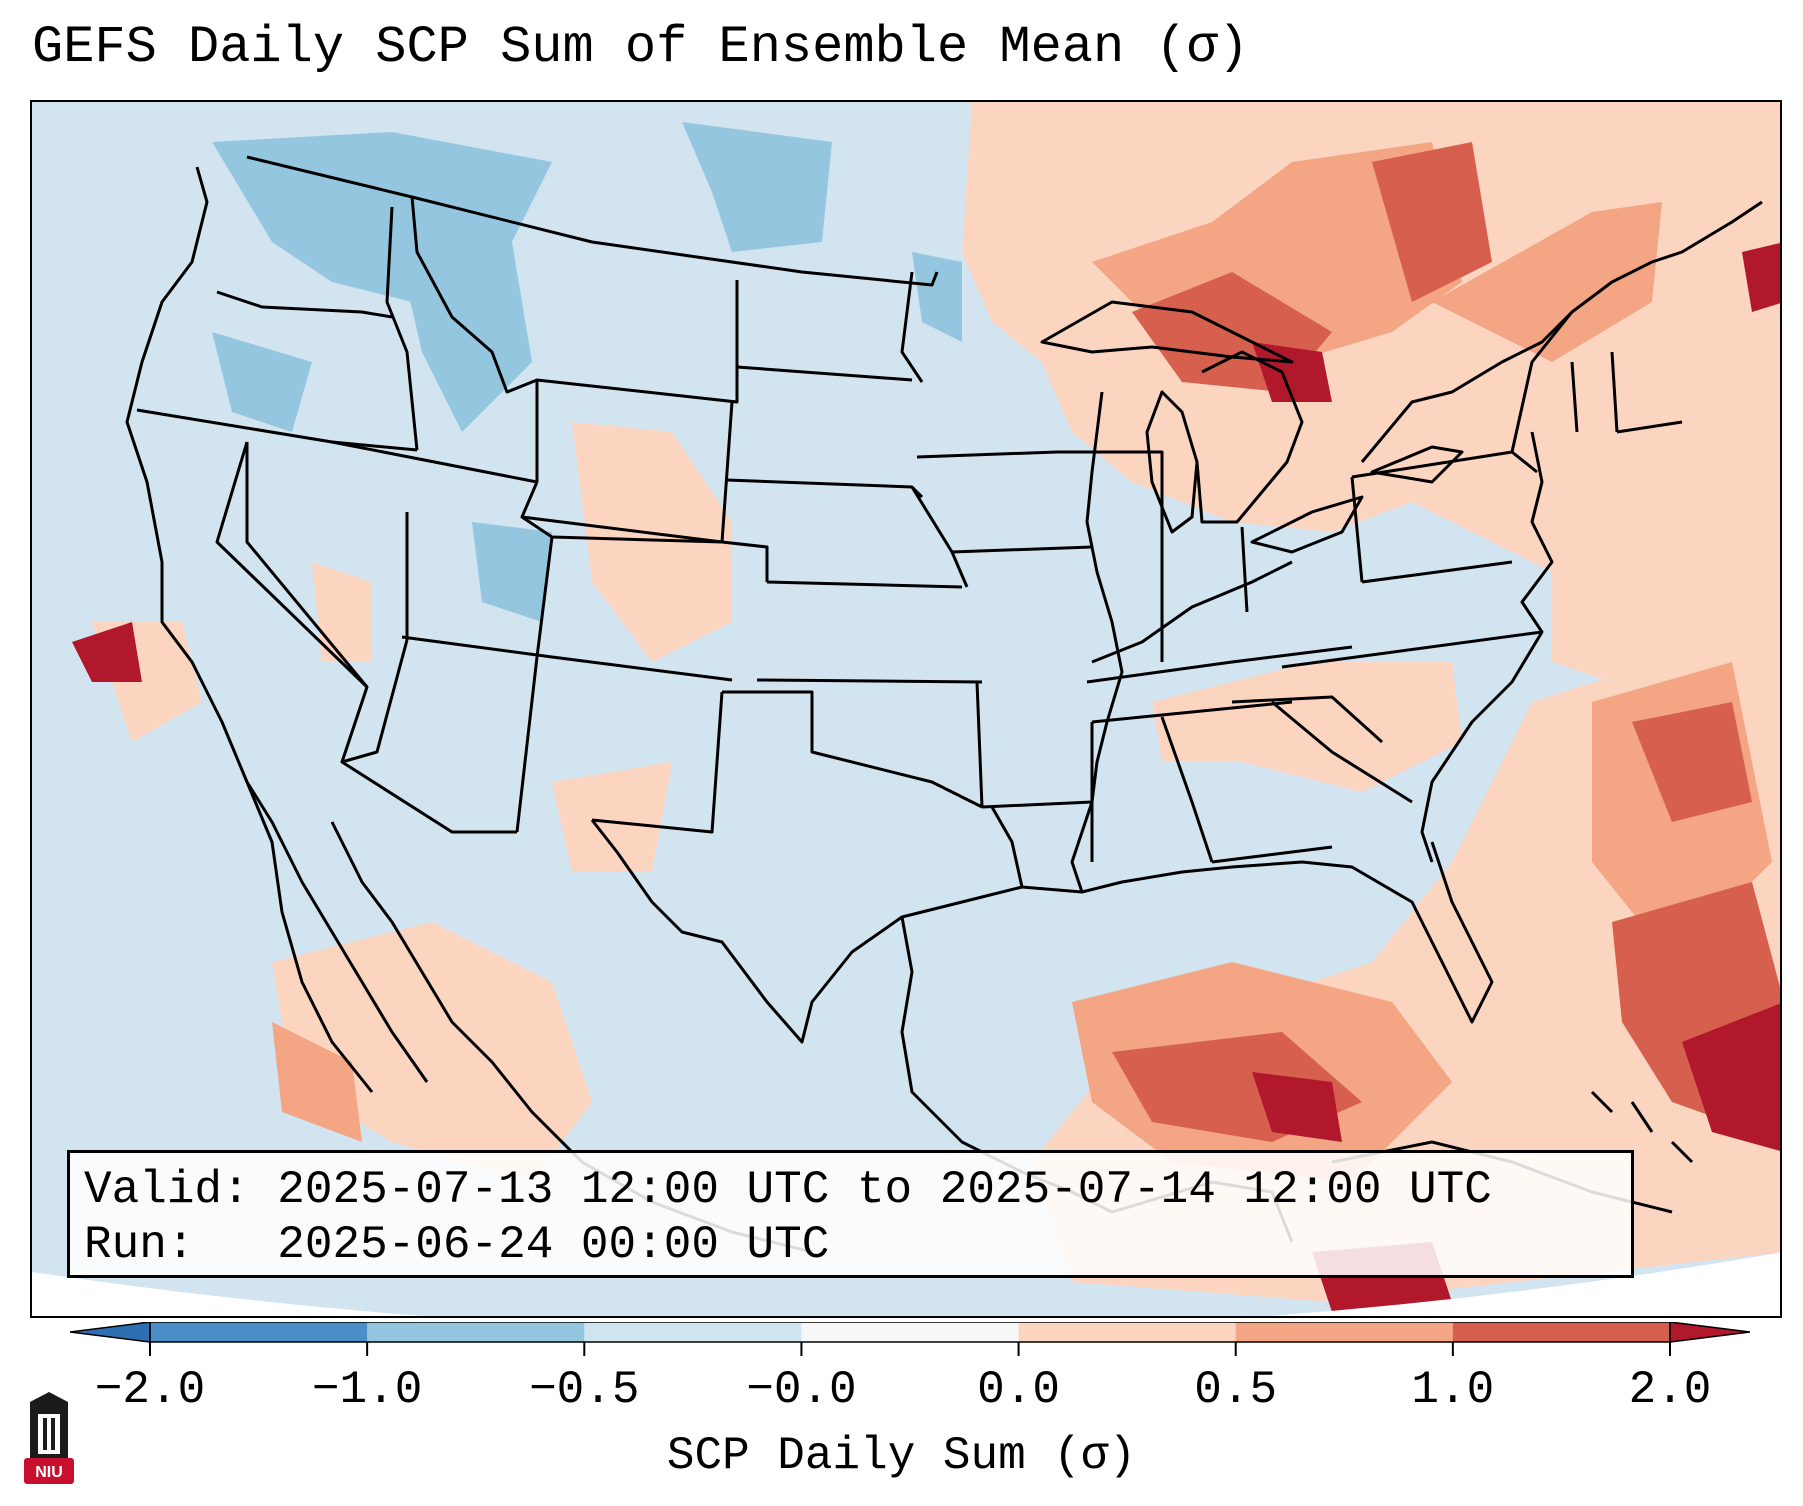  Describe the element at coordinates (864, 584) in the screenshot. I see `ne-ks-line` at that location.